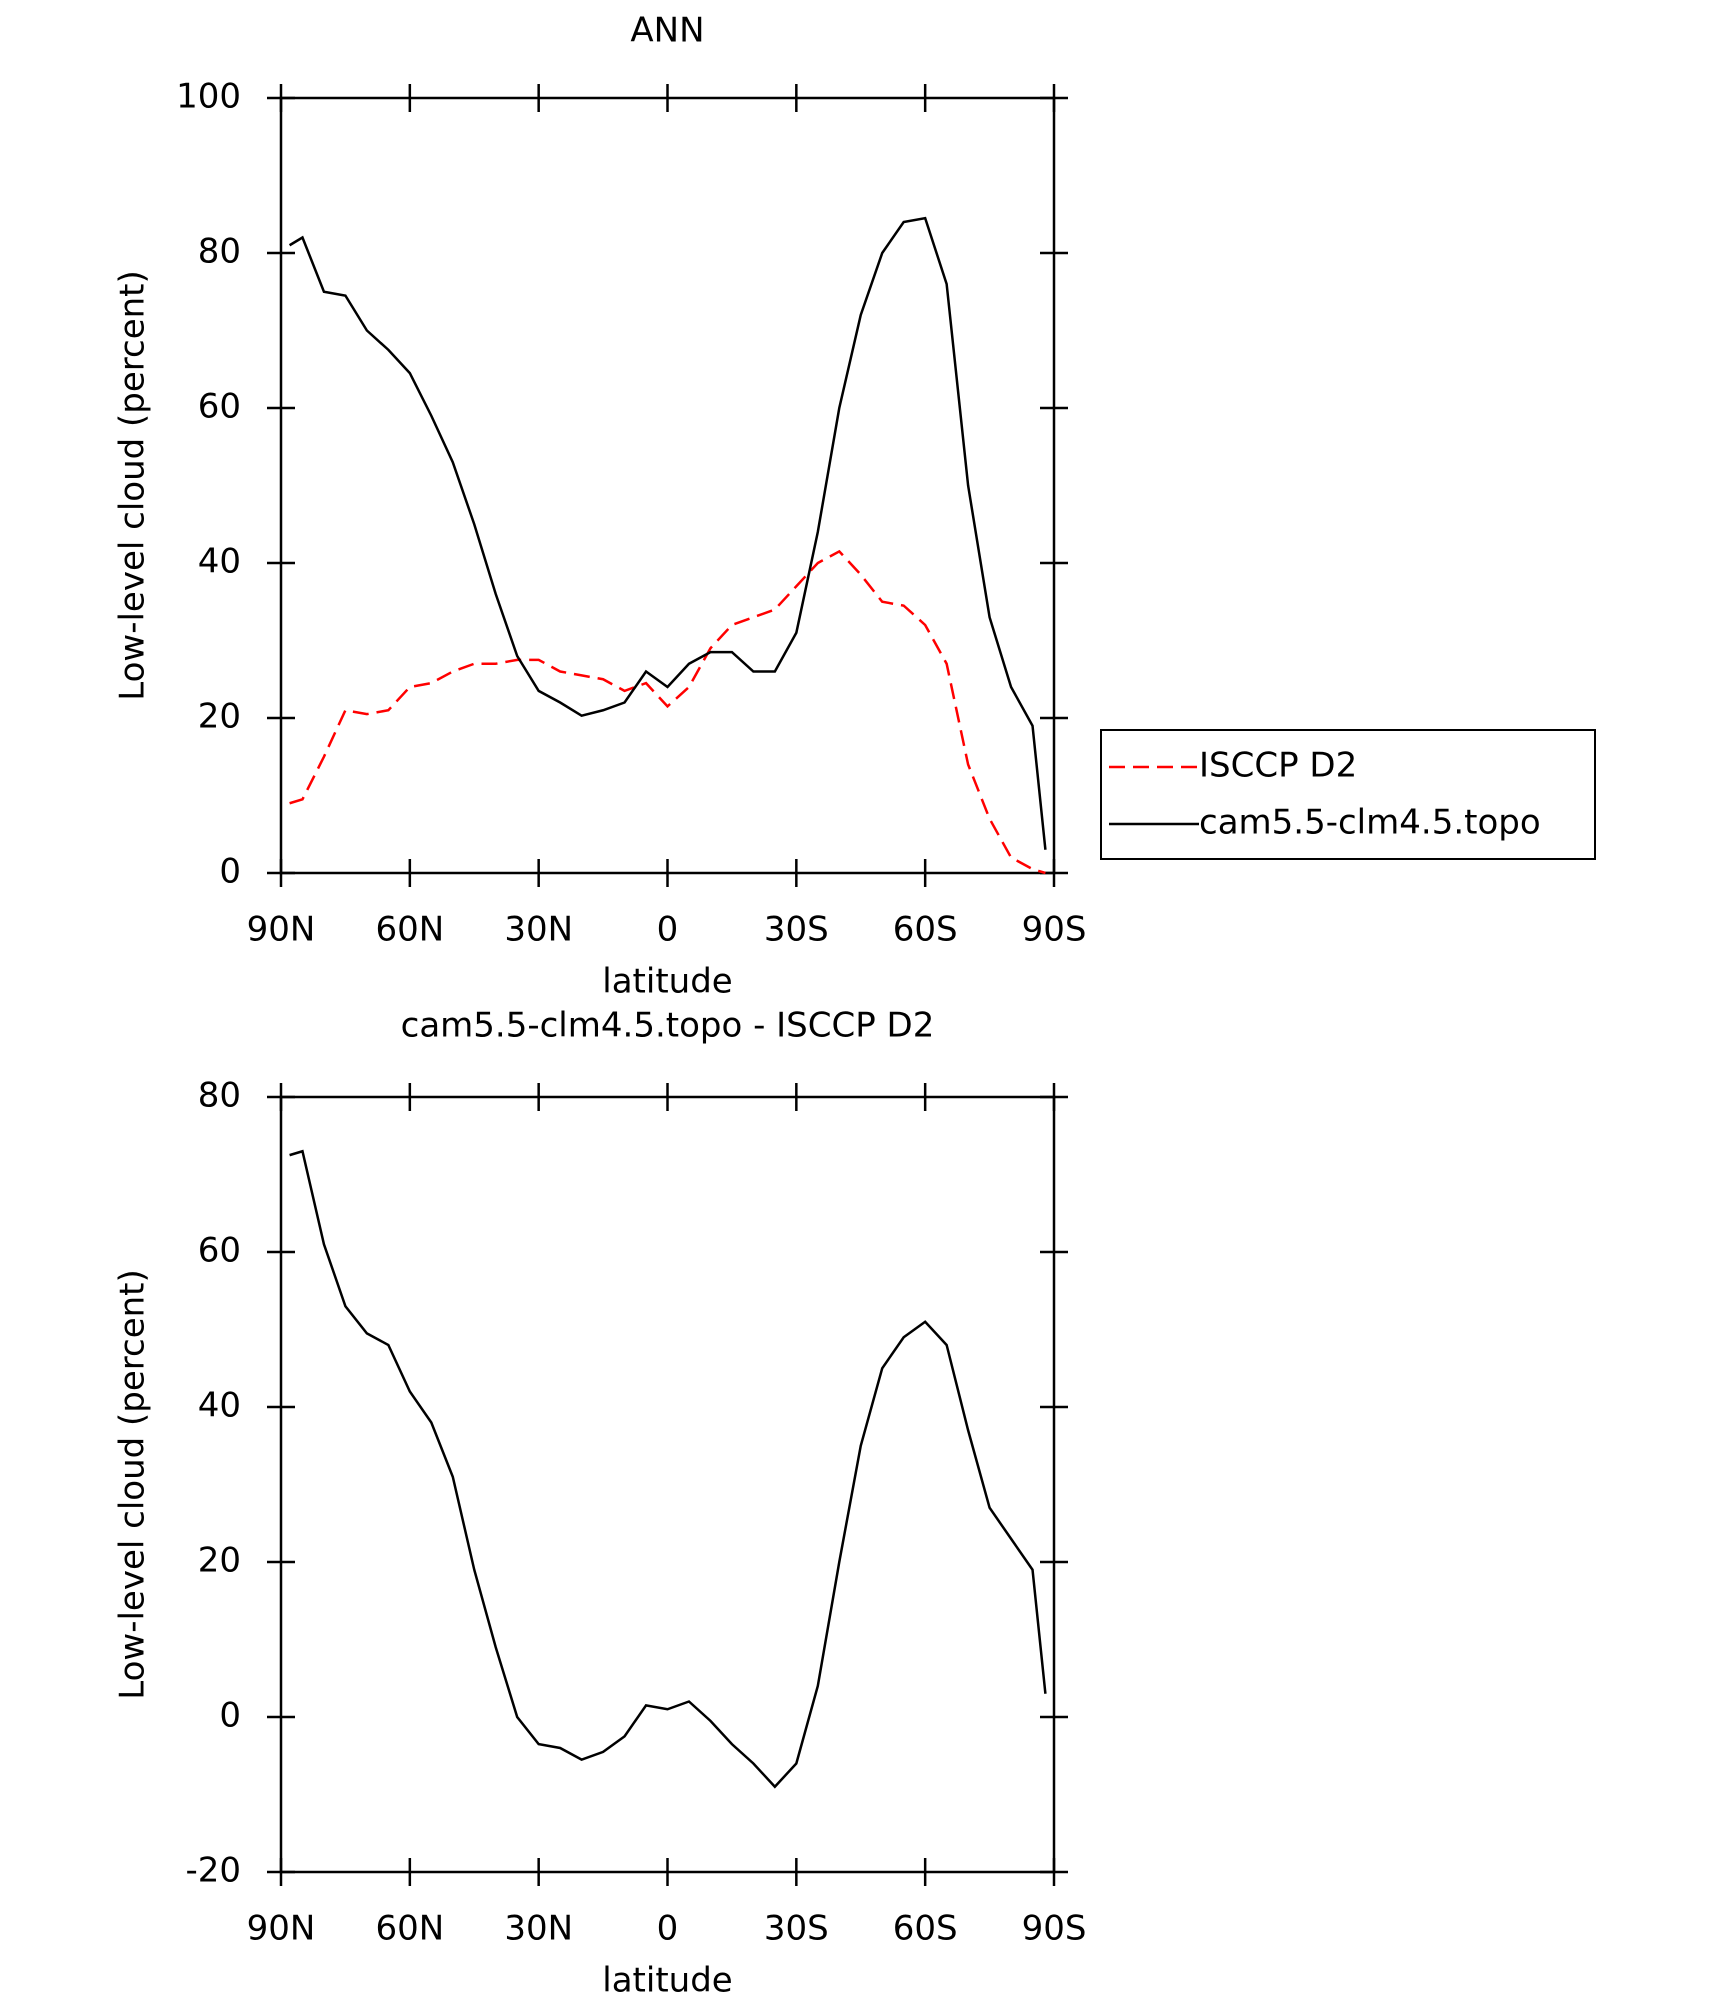  What do you see at coordinates (667, 31) in the screenshot?
I see `chart-title: ANN` at bounding box center [667, 31].